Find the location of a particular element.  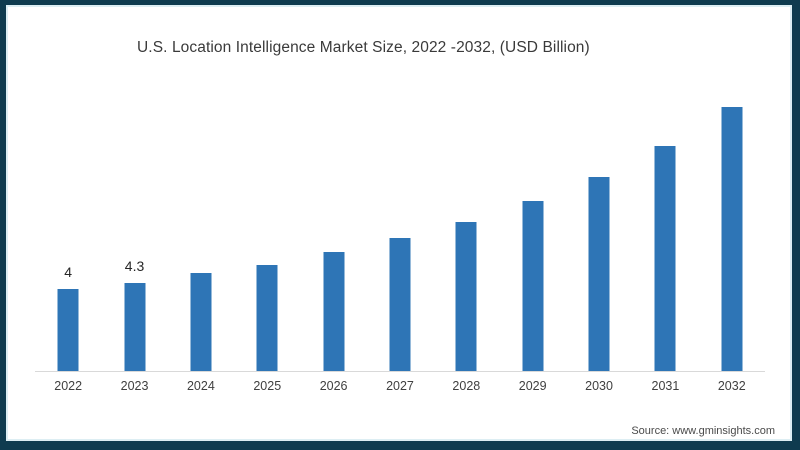

bar-group-2024 is located at coordinates (201, 233).